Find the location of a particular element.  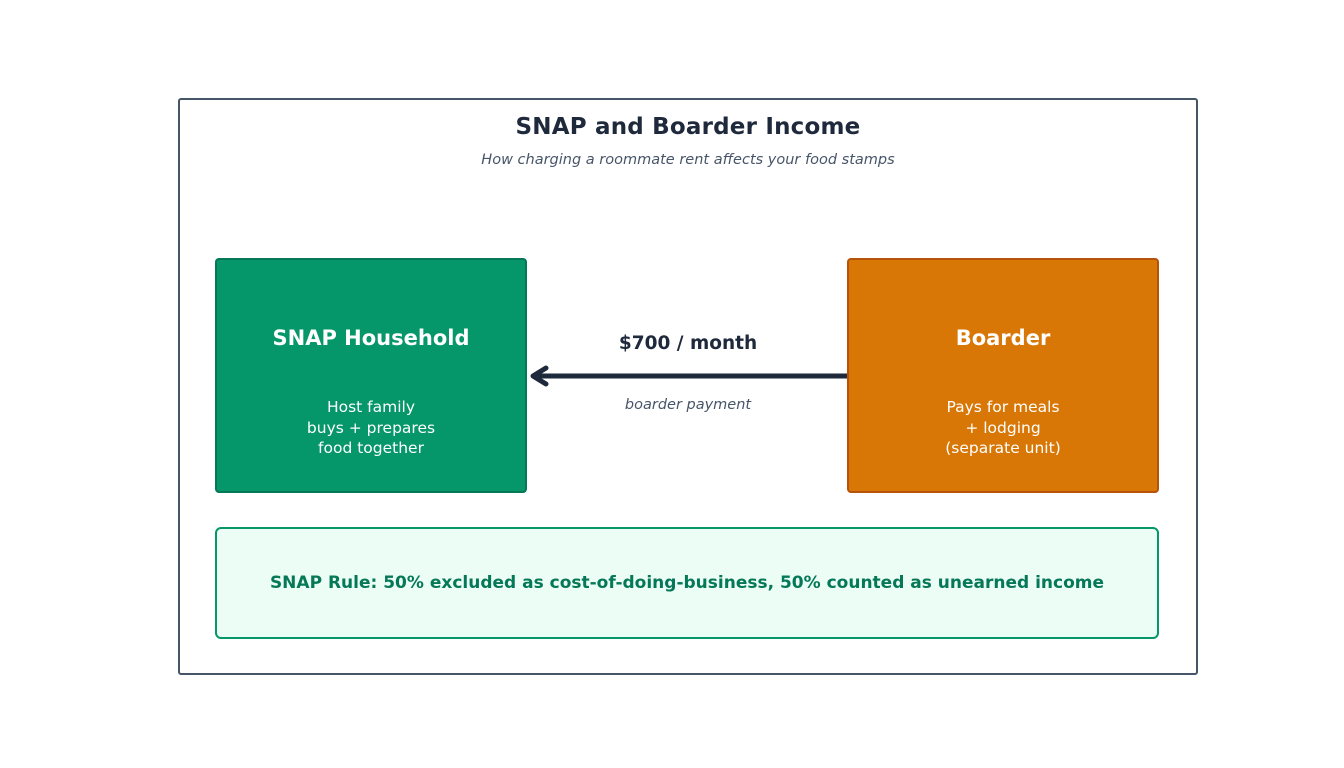

snap-household-title: SNAP Household is located at coordinates (371, 338).